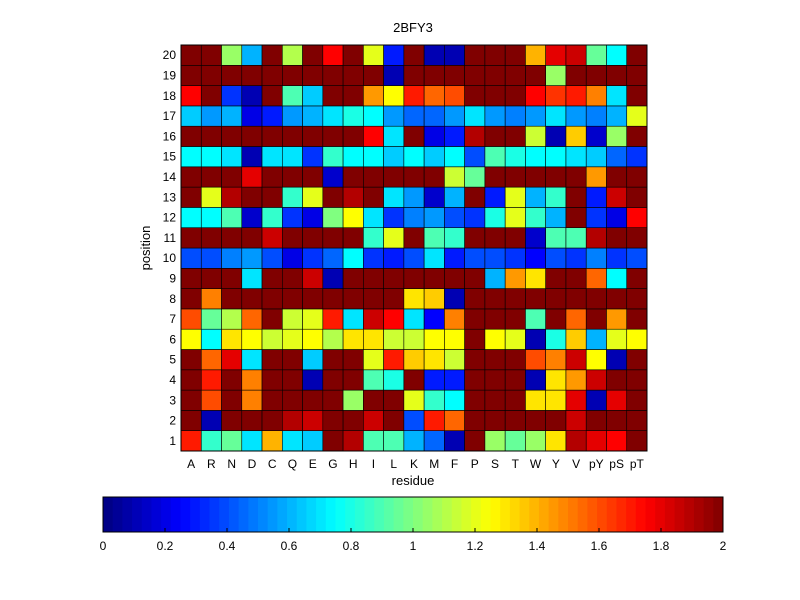  What do you see at coordinates (170, 157) in the screenshot?
I see `y-tick-label: 15` at bounding box center [170, 157].